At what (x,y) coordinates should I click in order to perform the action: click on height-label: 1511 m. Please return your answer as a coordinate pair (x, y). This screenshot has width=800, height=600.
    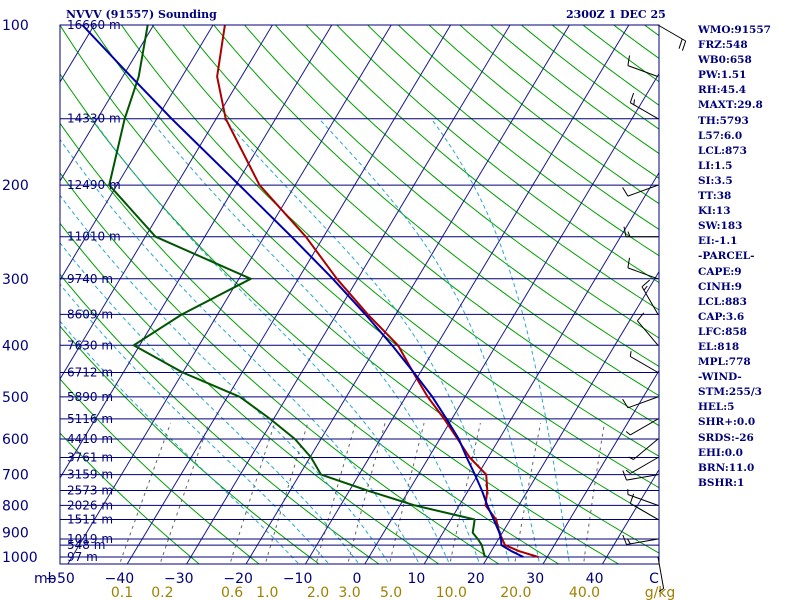
    Looking at the image, I should click on (90, 520).